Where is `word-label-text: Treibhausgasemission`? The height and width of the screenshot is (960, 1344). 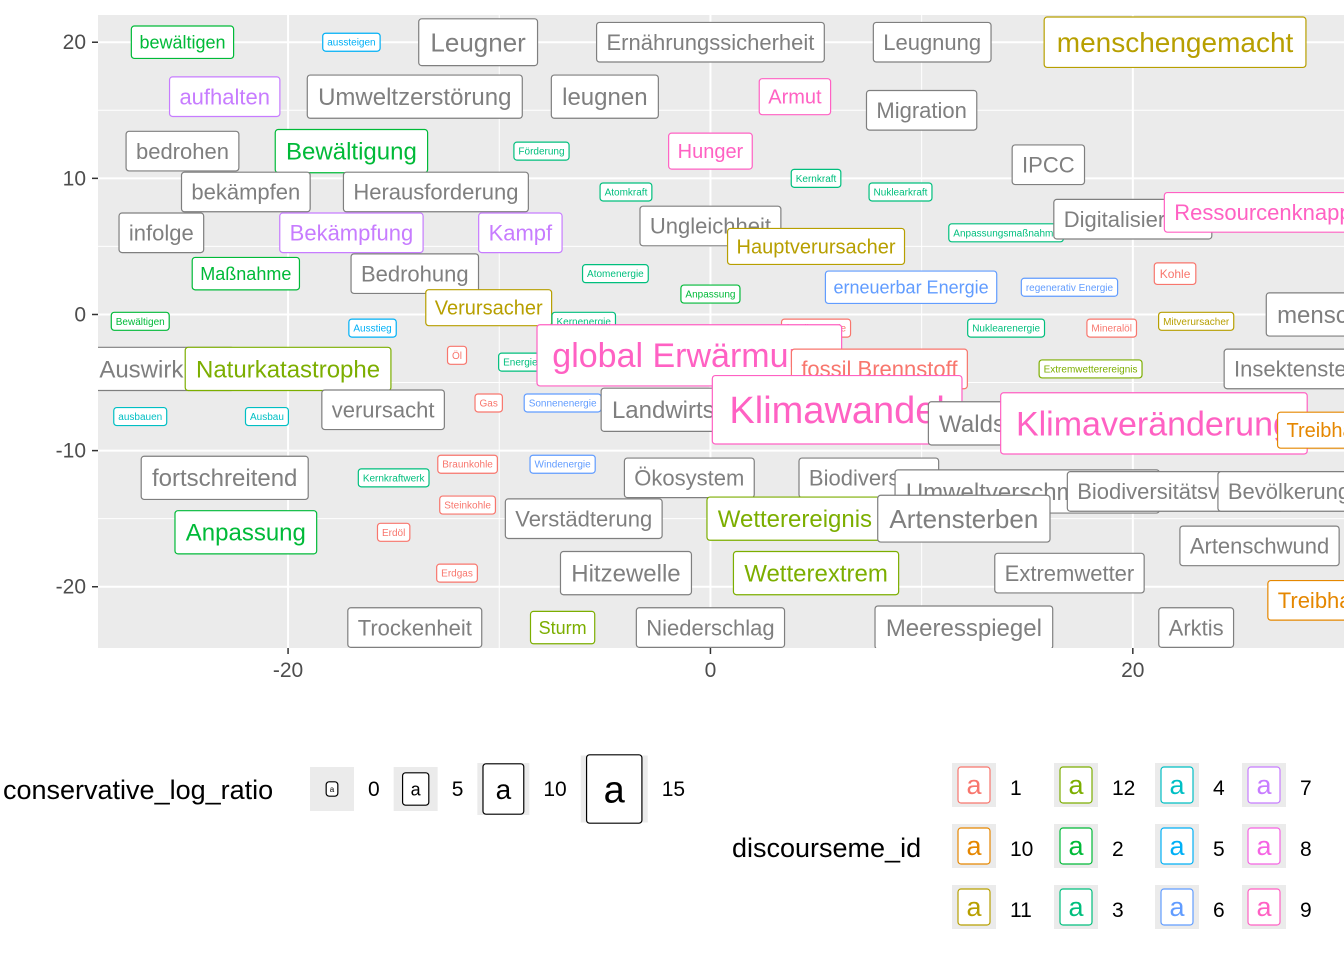
word-label-text: Treibhausgasemission is located at coordinates (1315, 431).